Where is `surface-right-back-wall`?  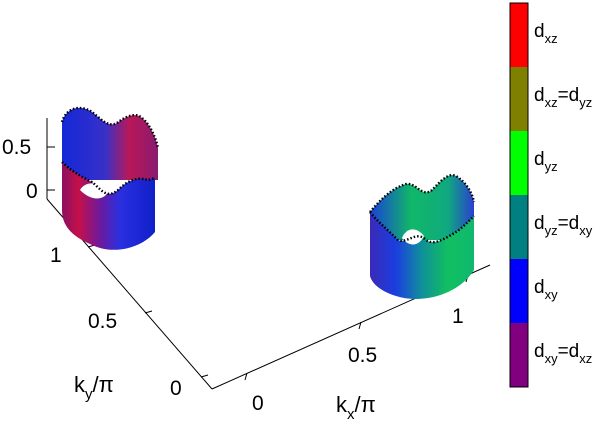 surface-right-back-wall is located at coordinates (422, 207).